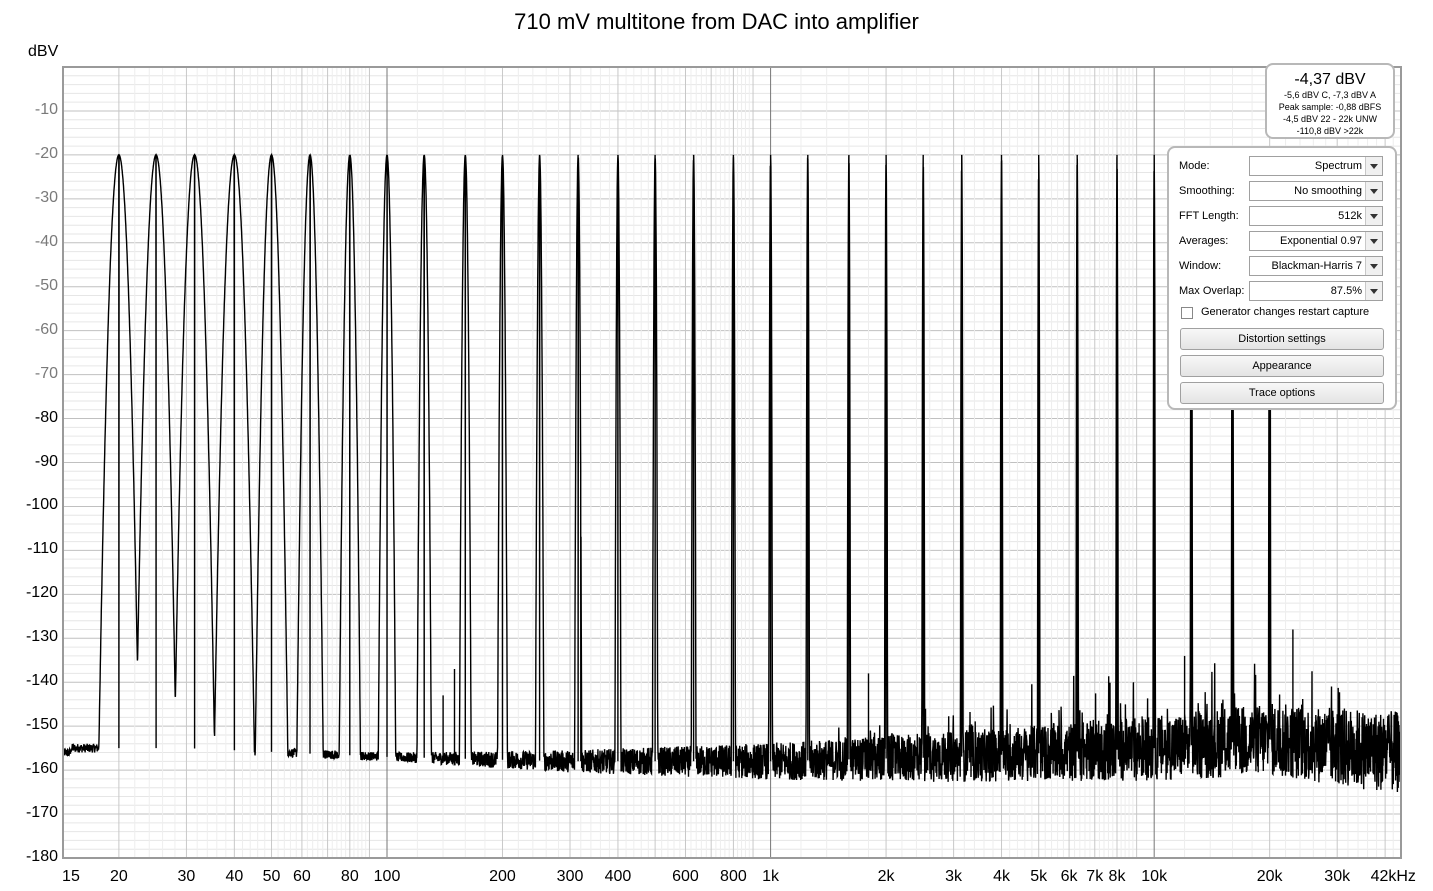 Image resolution: width=1433 pixels, height=891 pixels. I want to click on window-row: Window: Blackman-Harris 7, so click(1286, 266).